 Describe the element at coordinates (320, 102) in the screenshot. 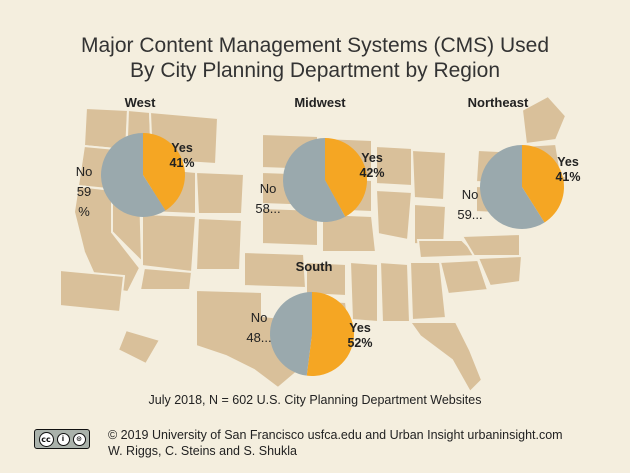

I see `pie-title: Midwest` at that location.